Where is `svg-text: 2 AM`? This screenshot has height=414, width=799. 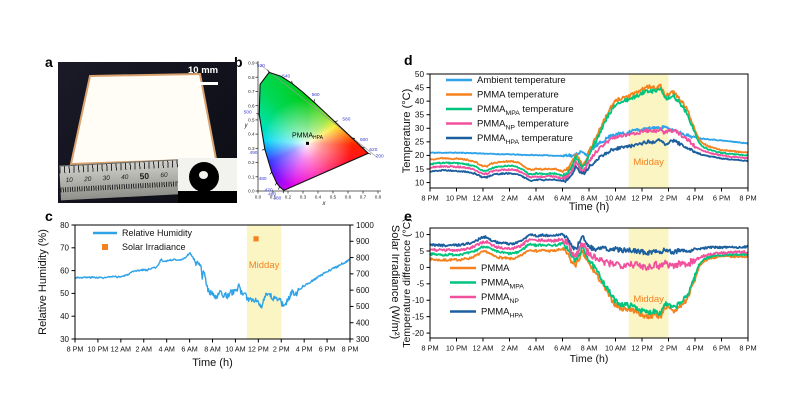 svg-text: 2 AM is located at coordinates (509, 198).